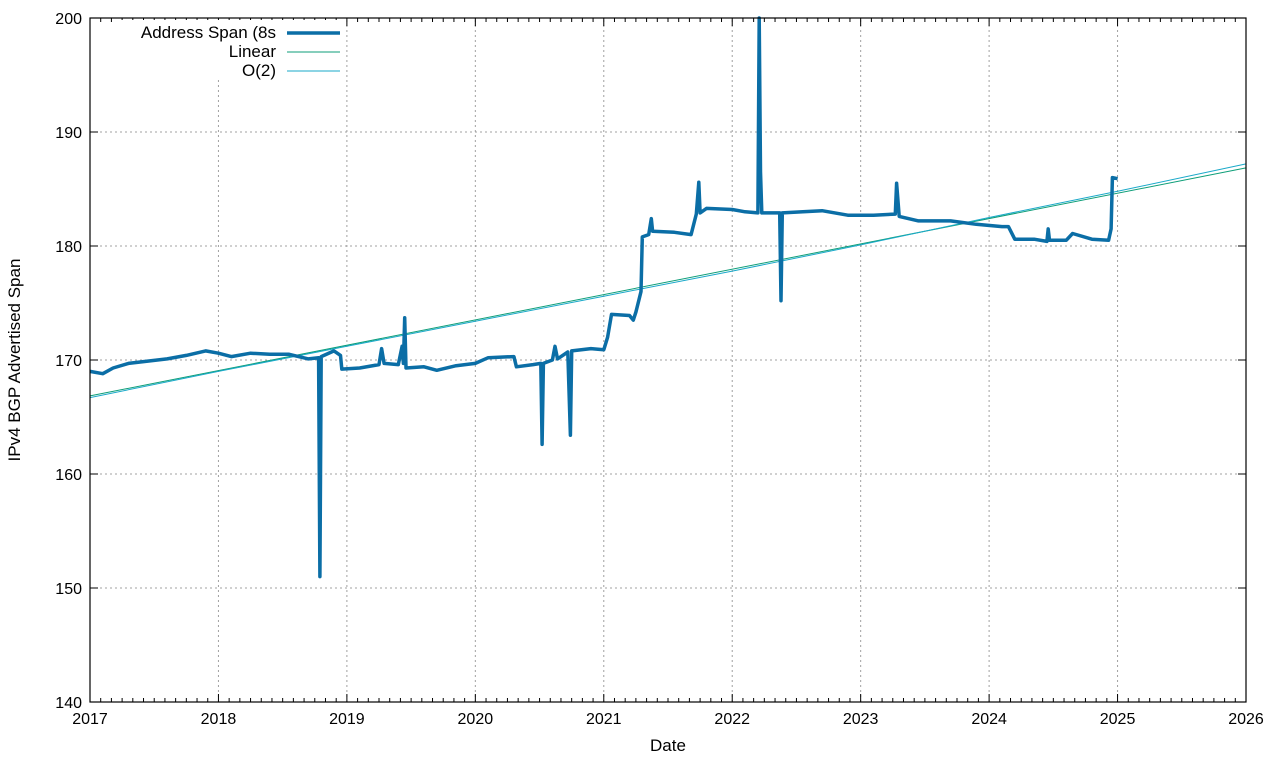 The height and width of the screenshot is (760, 1280). Describe the element at coordinates (68, 133) in the screenshot. I see `y-tick-label: 190` at that location.